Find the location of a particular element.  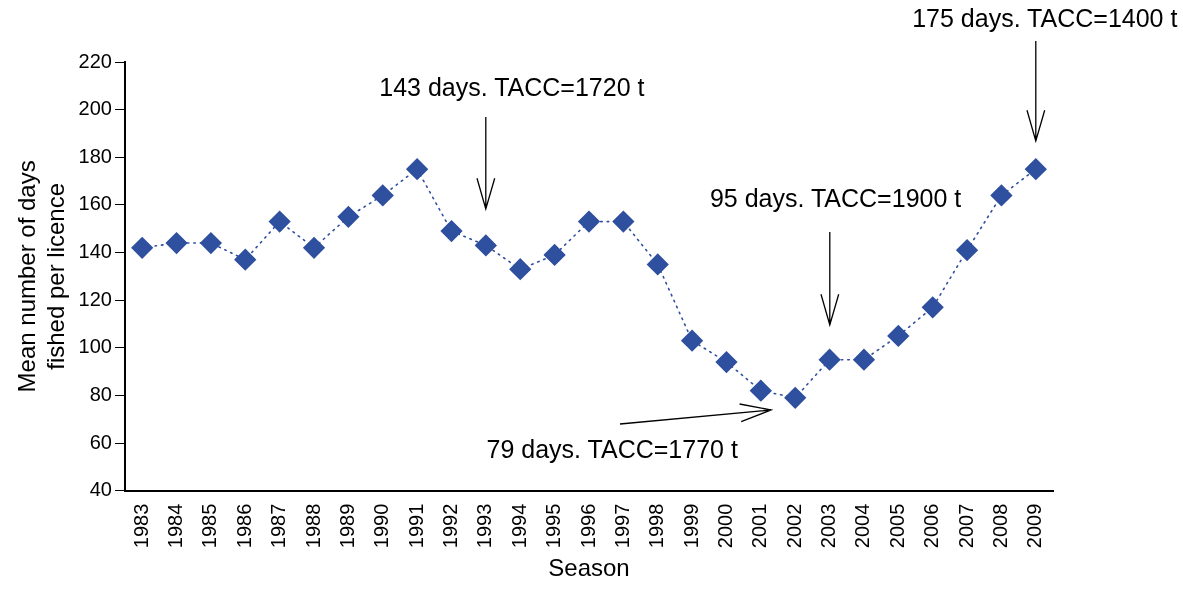

x-tick-label: 1994 is located at coordinates (518, 526).